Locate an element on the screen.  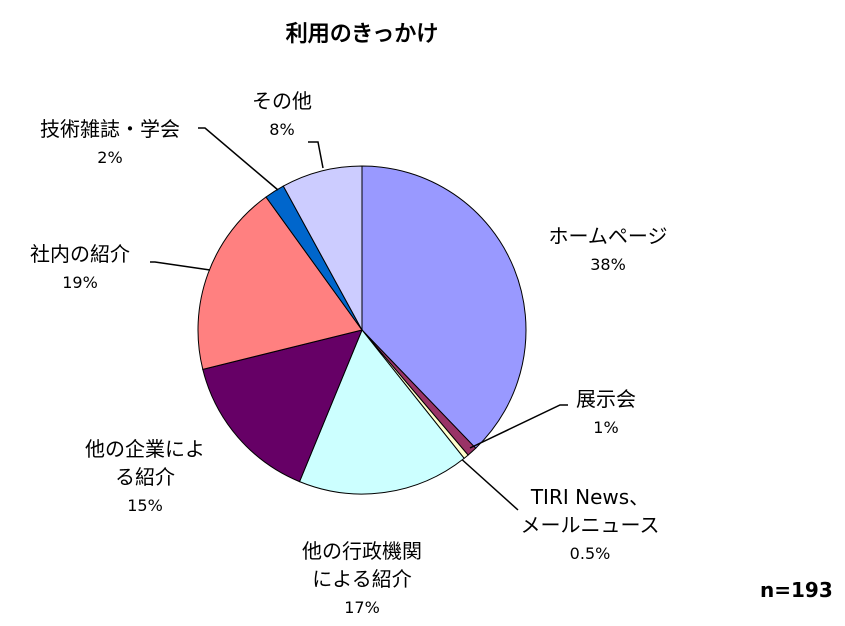
value-label: 8% is located at coordinates (282, 129).